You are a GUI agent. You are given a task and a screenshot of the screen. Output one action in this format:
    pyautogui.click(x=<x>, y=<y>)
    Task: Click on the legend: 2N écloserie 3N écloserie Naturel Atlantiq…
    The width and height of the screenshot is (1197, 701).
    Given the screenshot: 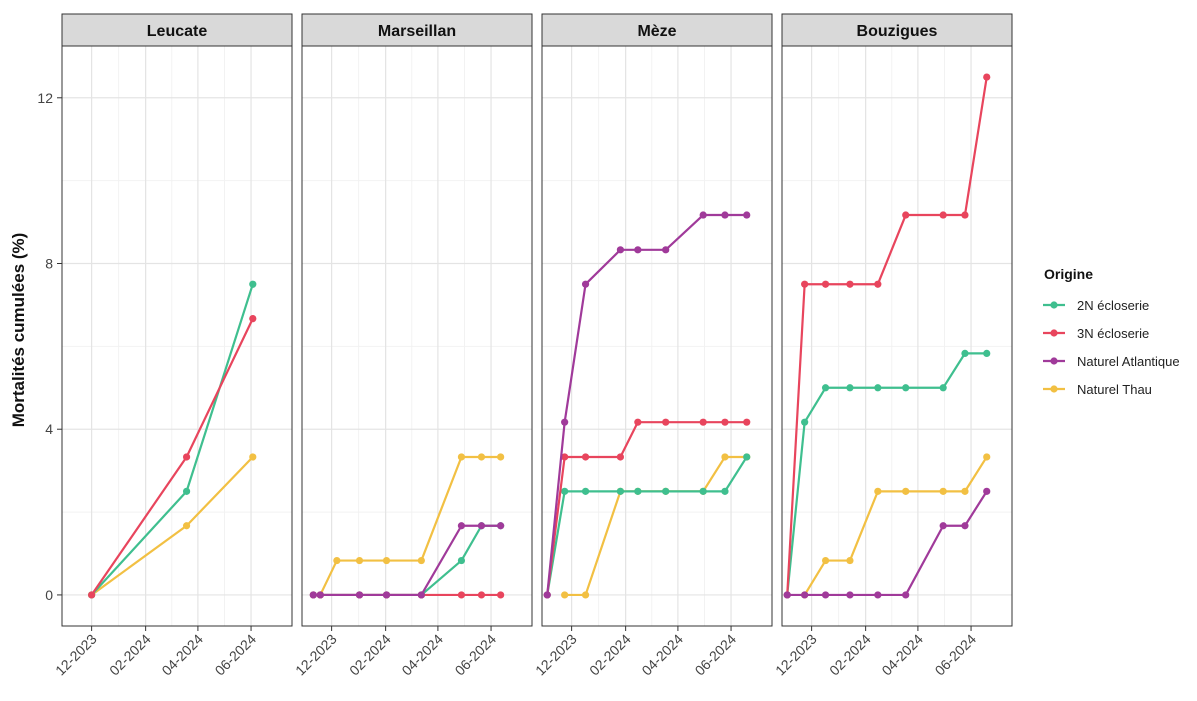 What is the action you would take?
    pyautogui.click(x=1111, y=347)
    